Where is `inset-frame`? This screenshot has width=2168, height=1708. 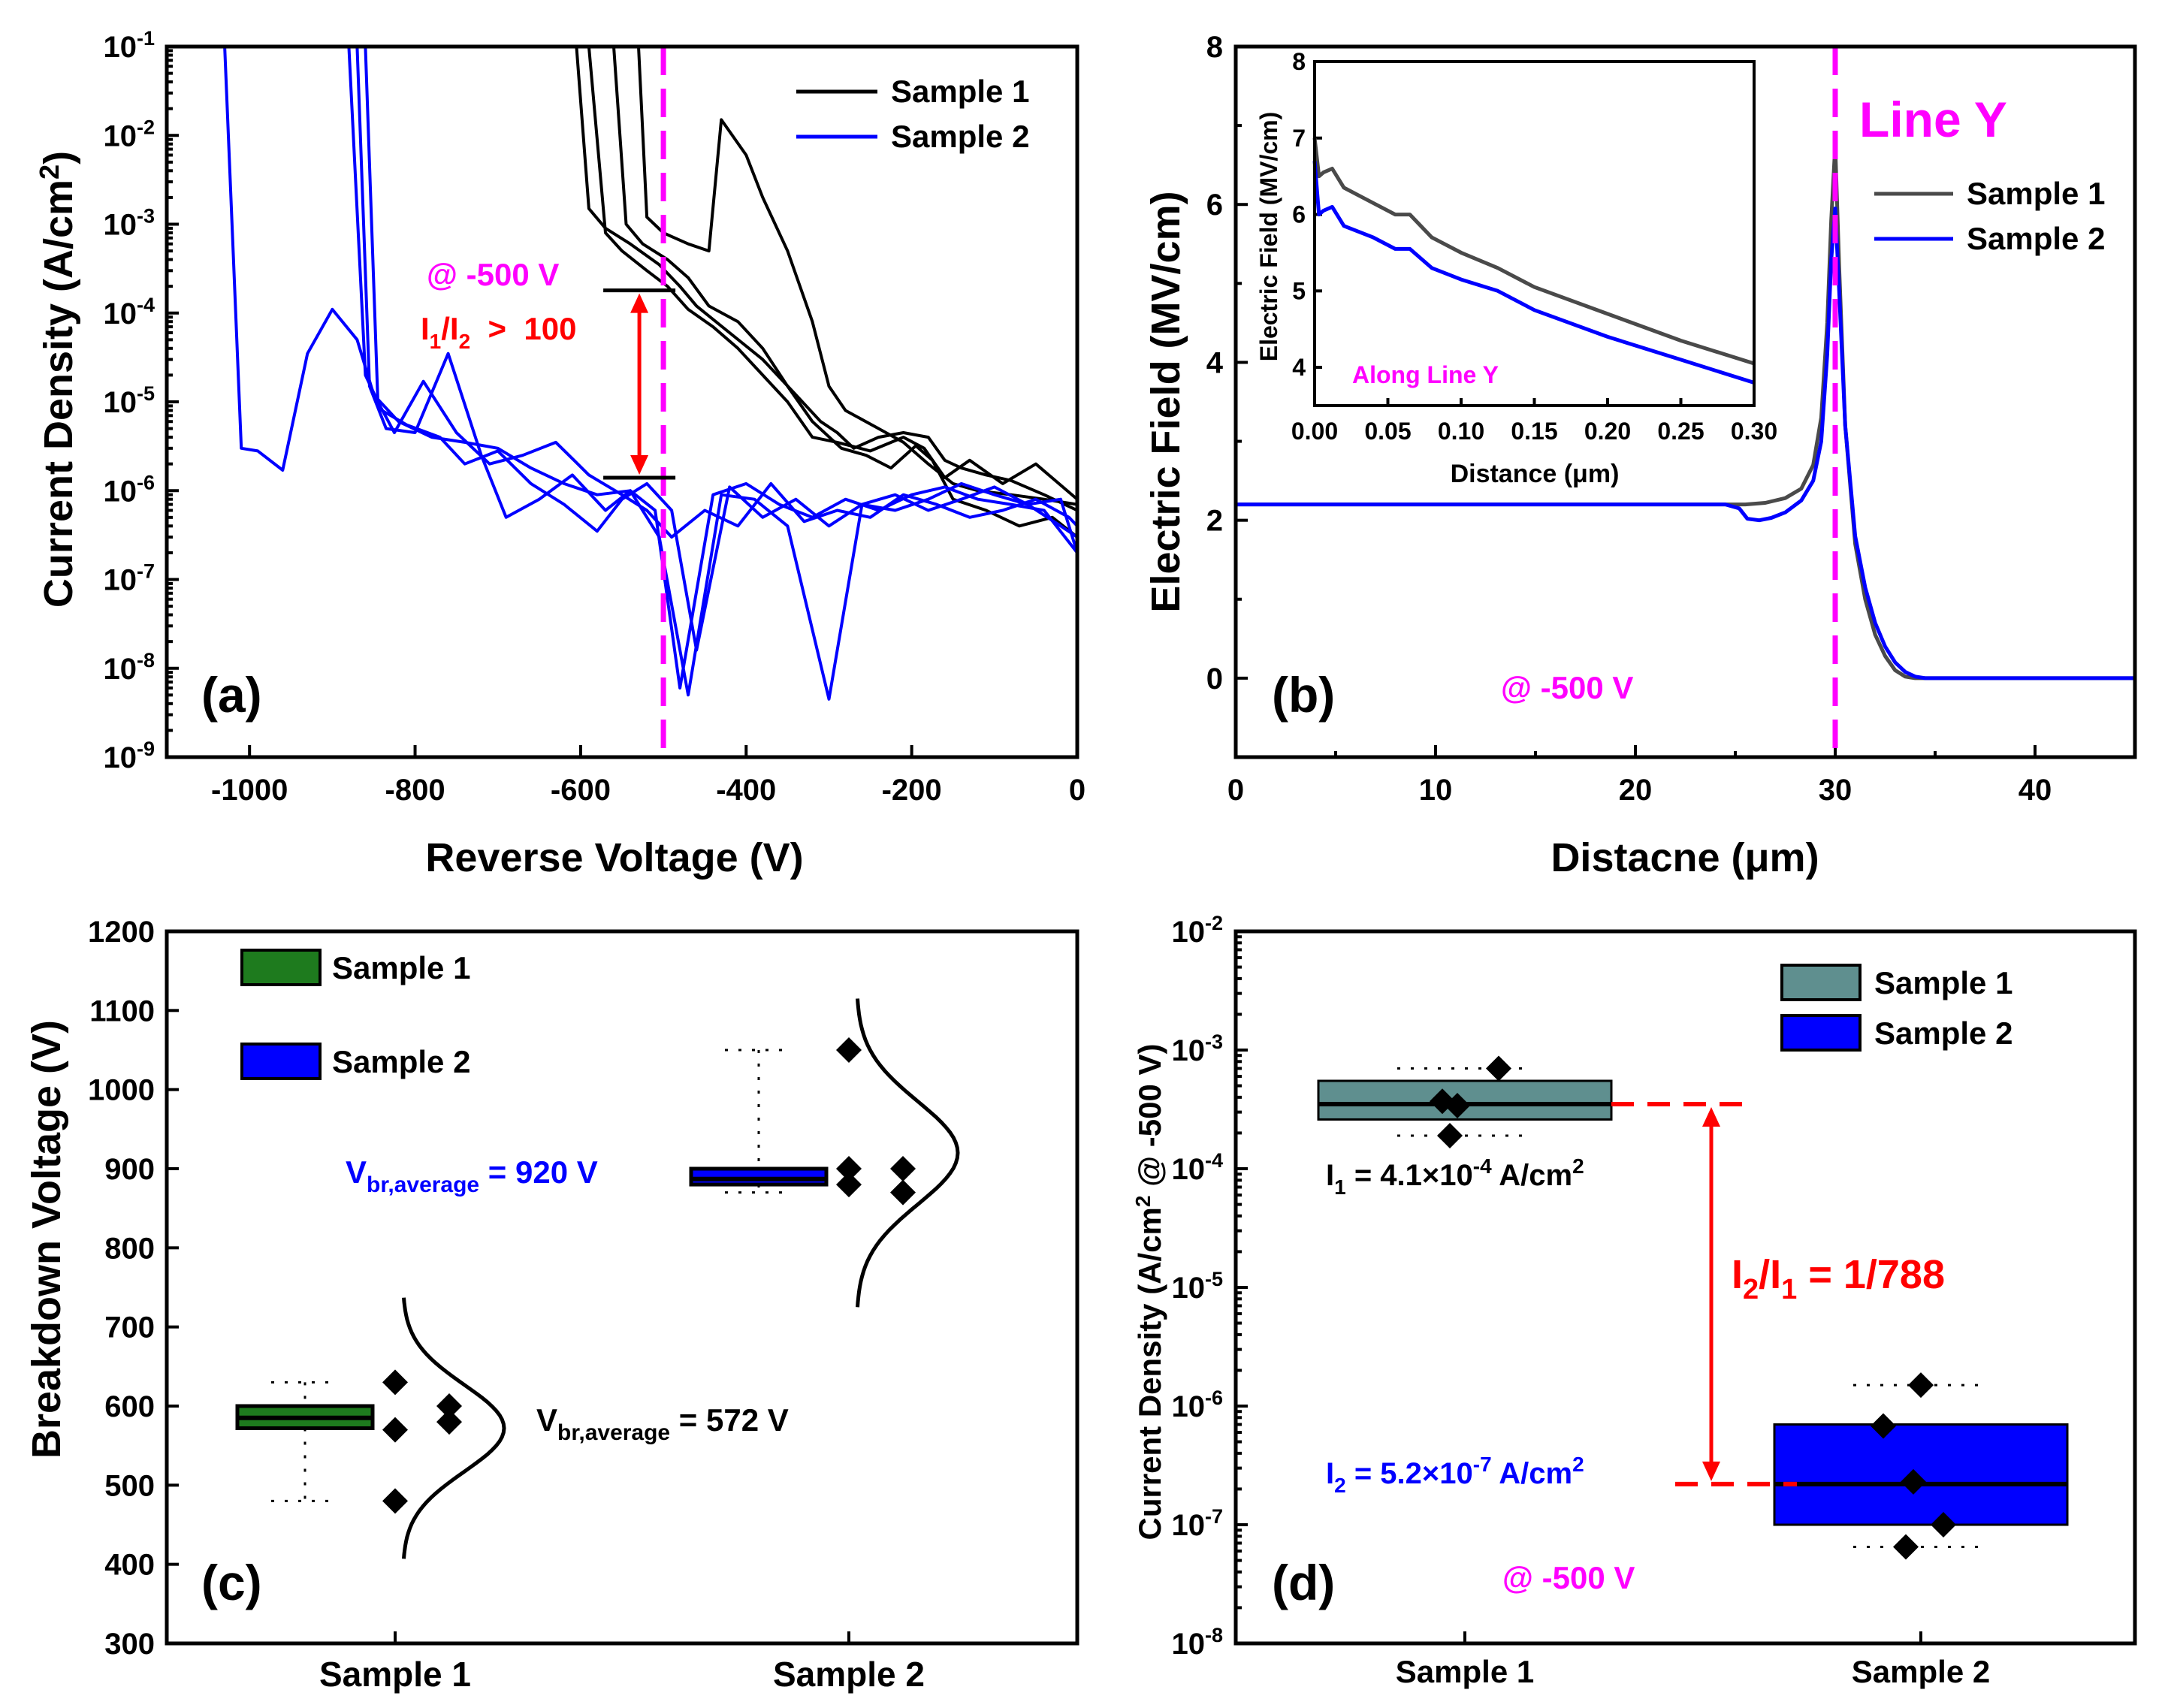 inset-frame is located at coordinates (1534, 234).